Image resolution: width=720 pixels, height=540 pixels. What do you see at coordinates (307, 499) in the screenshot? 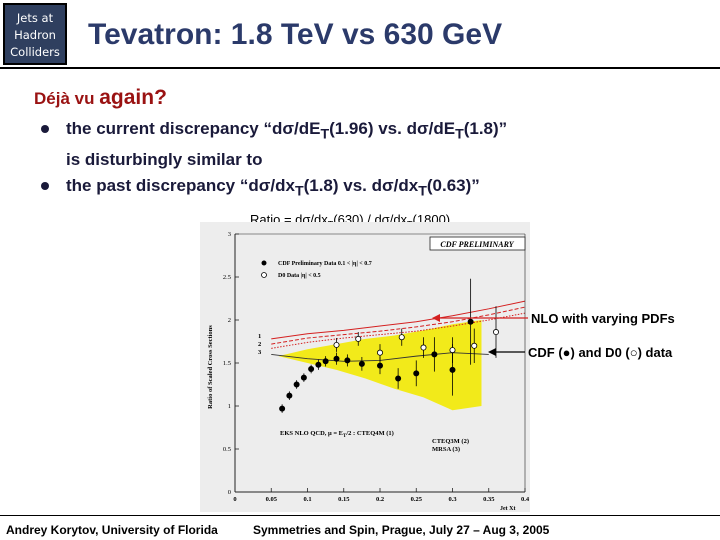
I see `x-tick-label: 0.1` at bounding box center [307, 499].